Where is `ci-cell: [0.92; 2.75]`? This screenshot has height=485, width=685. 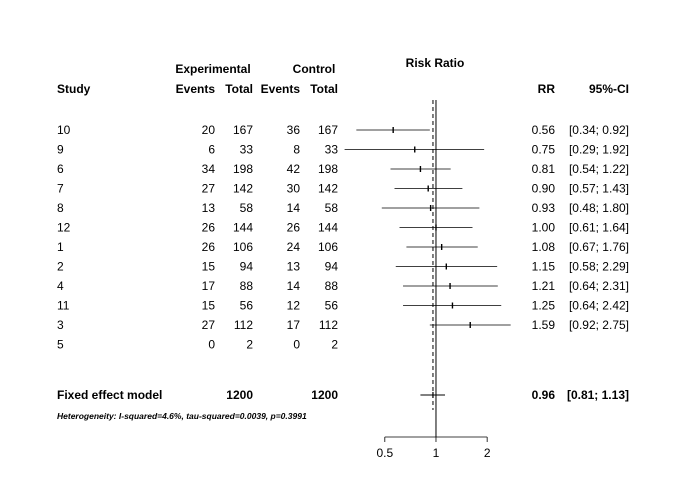
ci-cell: [0.92; 2.75] is located at coordinates (599, 325).